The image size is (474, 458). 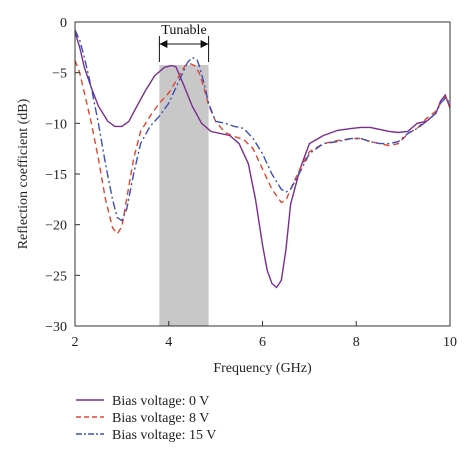 I want to click on y-tick-label: −20, so click(x=56, y=226).